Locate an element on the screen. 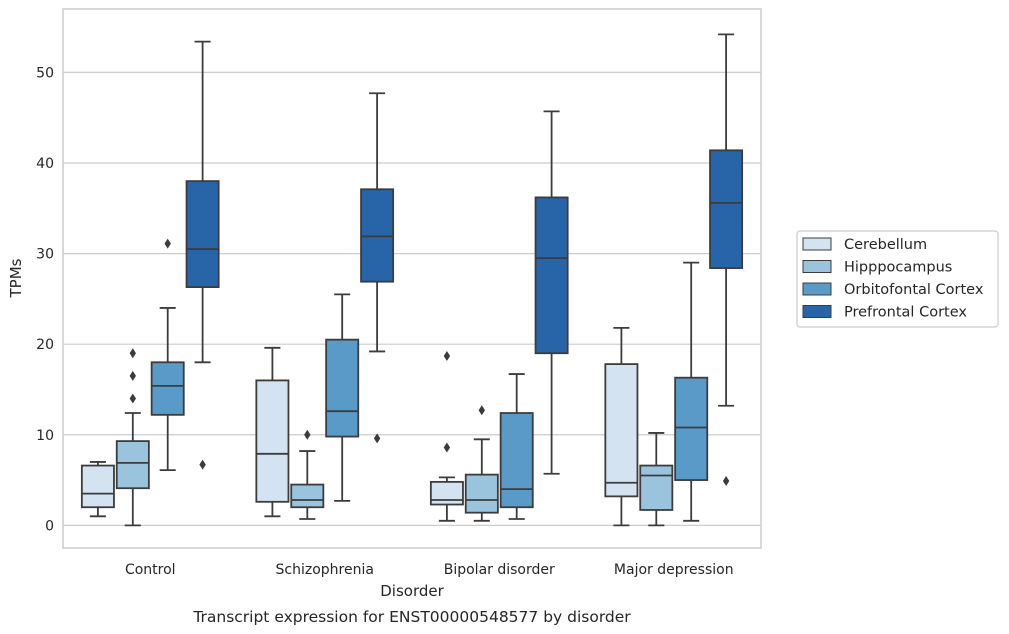 This screenshot has height=634, width=1009. y-tick-label: 40 is located at coordinates (45, 164).